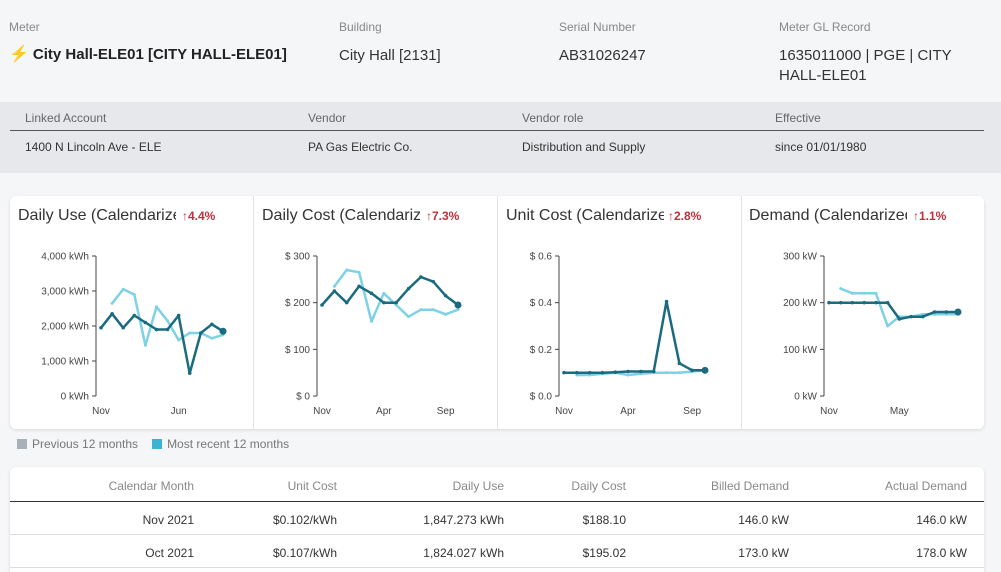 The height and width of the screenshot is (572, 1001). I want to click on recent-series-line, so click(893, 311).